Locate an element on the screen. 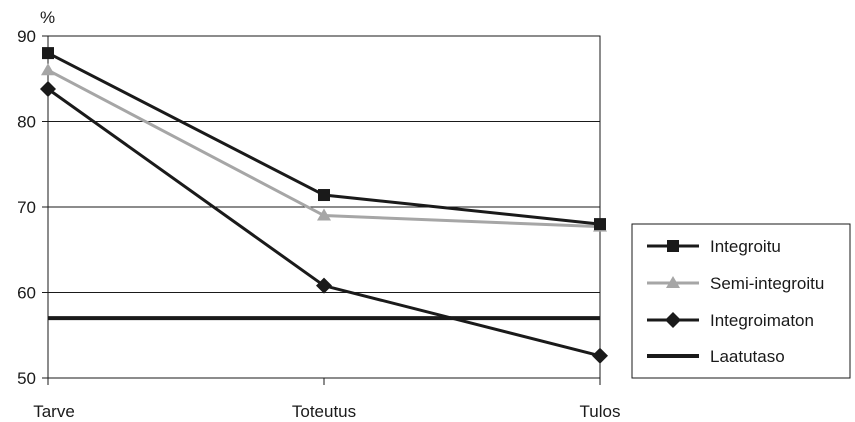 Image resolution: width=855 pixels, height=422 pixels. y-tick-label: 90 is located at coordinates (26, 36).